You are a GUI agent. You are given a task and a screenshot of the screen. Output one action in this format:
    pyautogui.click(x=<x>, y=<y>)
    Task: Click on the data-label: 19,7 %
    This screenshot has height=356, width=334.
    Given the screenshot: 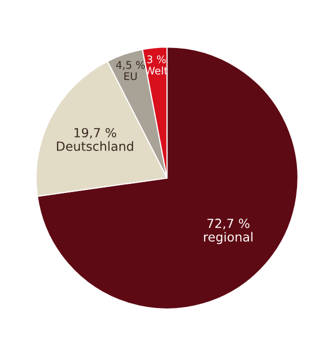 What is the action you would take?
    pyautogui.click(x=95, y=133)
    